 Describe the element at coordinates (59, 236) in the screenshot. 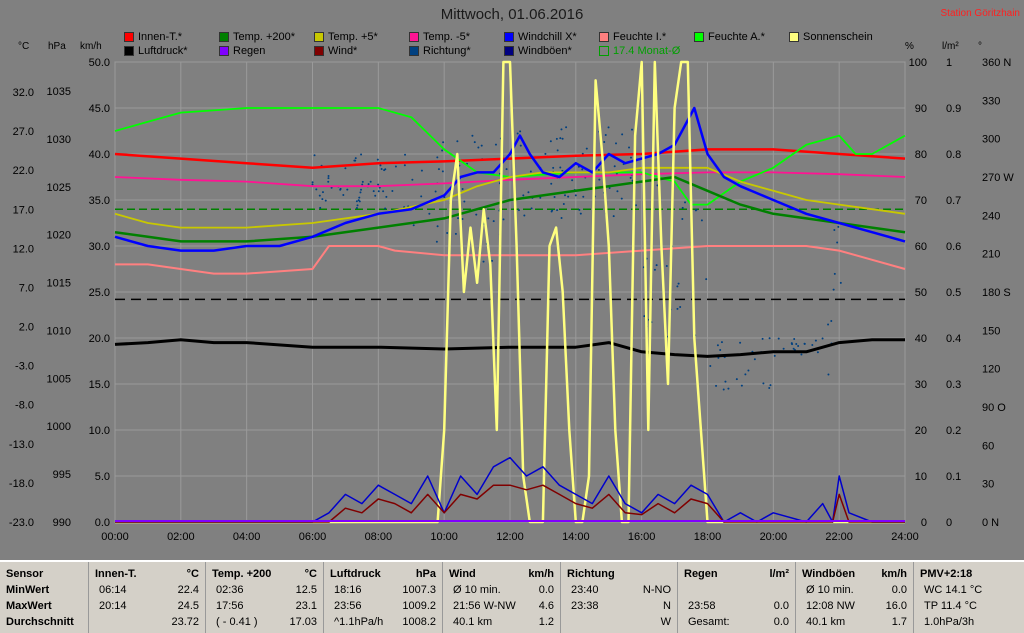

I see `pressure-tick-label: 1020` at that location.